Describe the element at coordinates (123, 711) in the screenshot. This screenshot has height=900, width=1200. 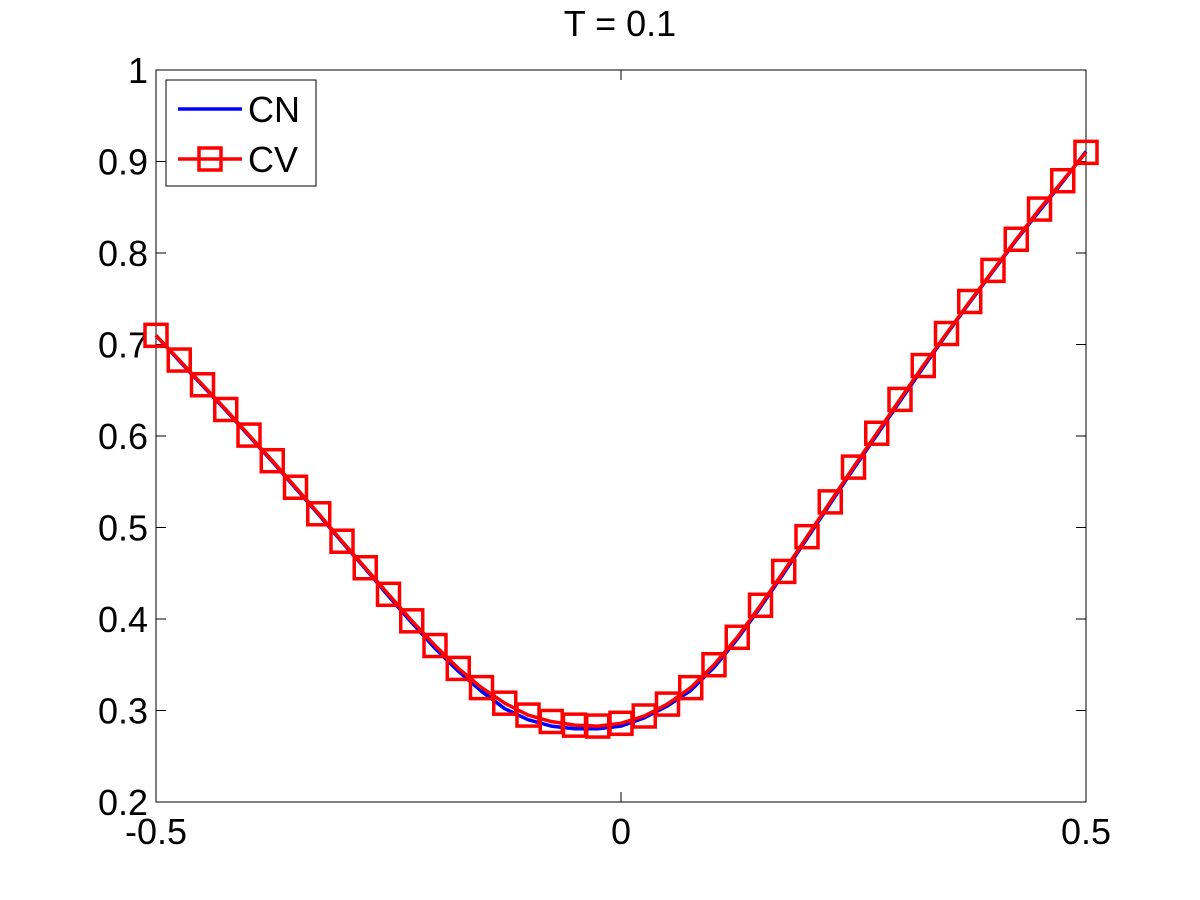
I see `y-tick-label: 0.3` at that location.